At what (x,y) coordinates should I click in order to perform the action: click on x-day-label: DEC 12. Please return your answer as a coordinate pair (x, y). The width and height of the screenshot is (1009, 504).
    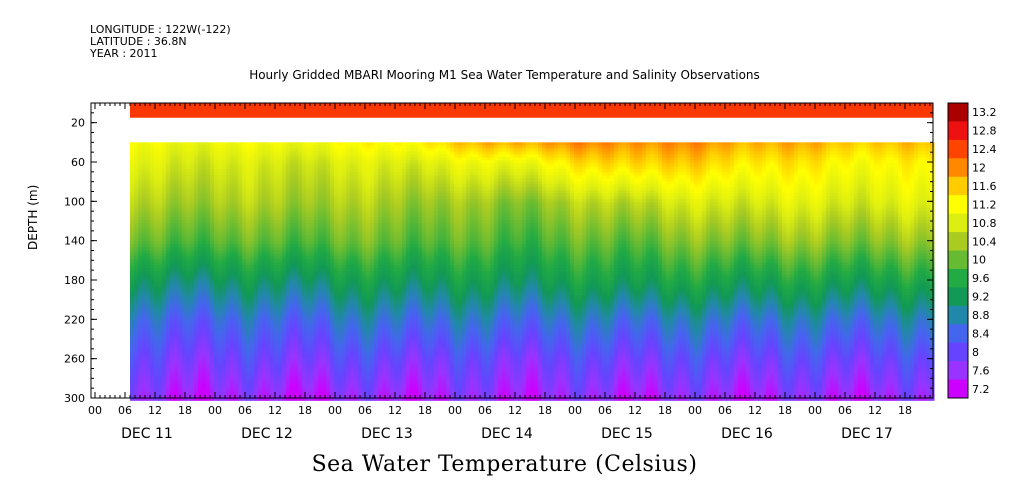
    Looking at the image, I should click on (267, 434).